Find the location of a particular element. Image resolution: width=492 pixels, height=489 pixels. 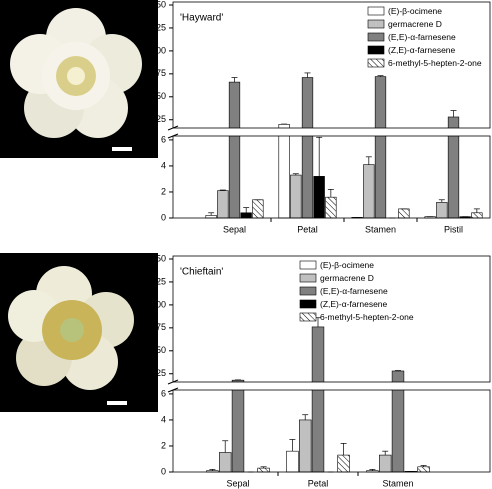

y-tick-label: 150 is located at coordinates (158, 258).